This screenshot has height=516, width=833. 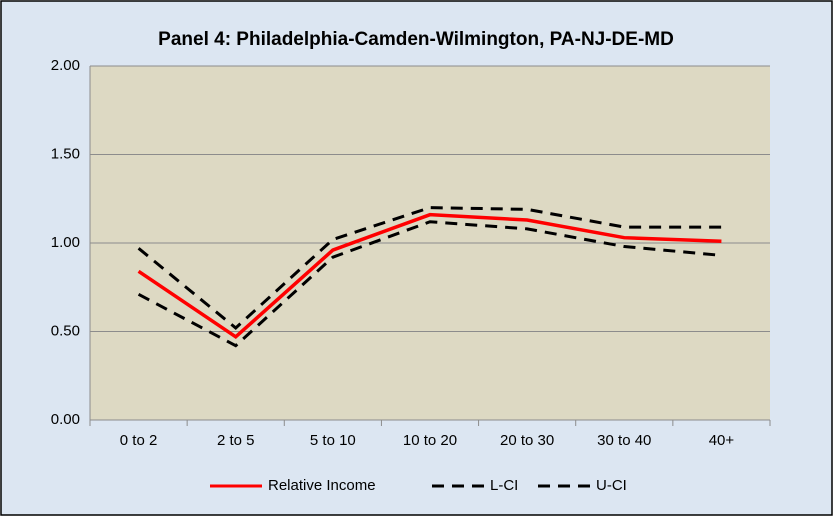 I want to click on legend-label: Relative Income, so click(x=322, y=485).